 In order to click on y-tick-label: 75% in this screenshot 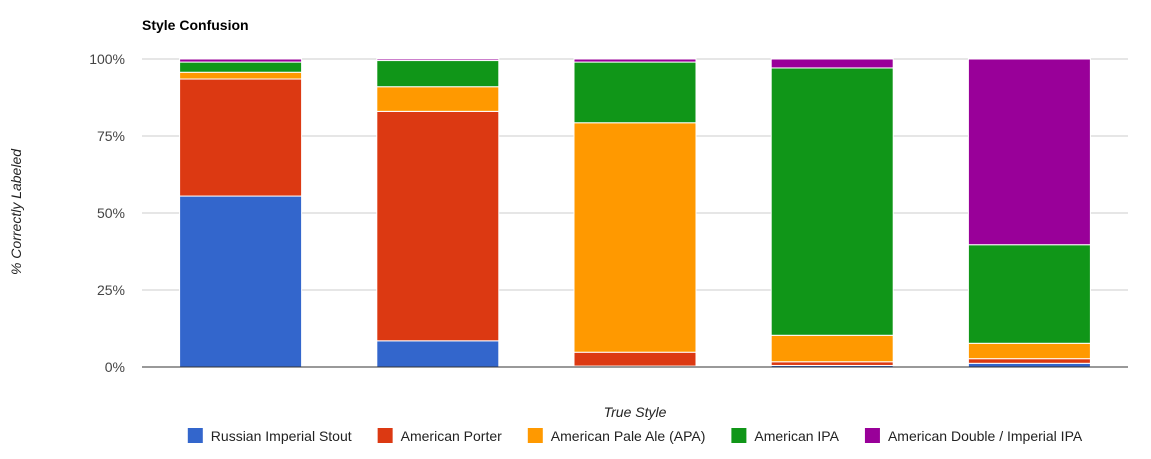, I will do `click(111, 136)`.